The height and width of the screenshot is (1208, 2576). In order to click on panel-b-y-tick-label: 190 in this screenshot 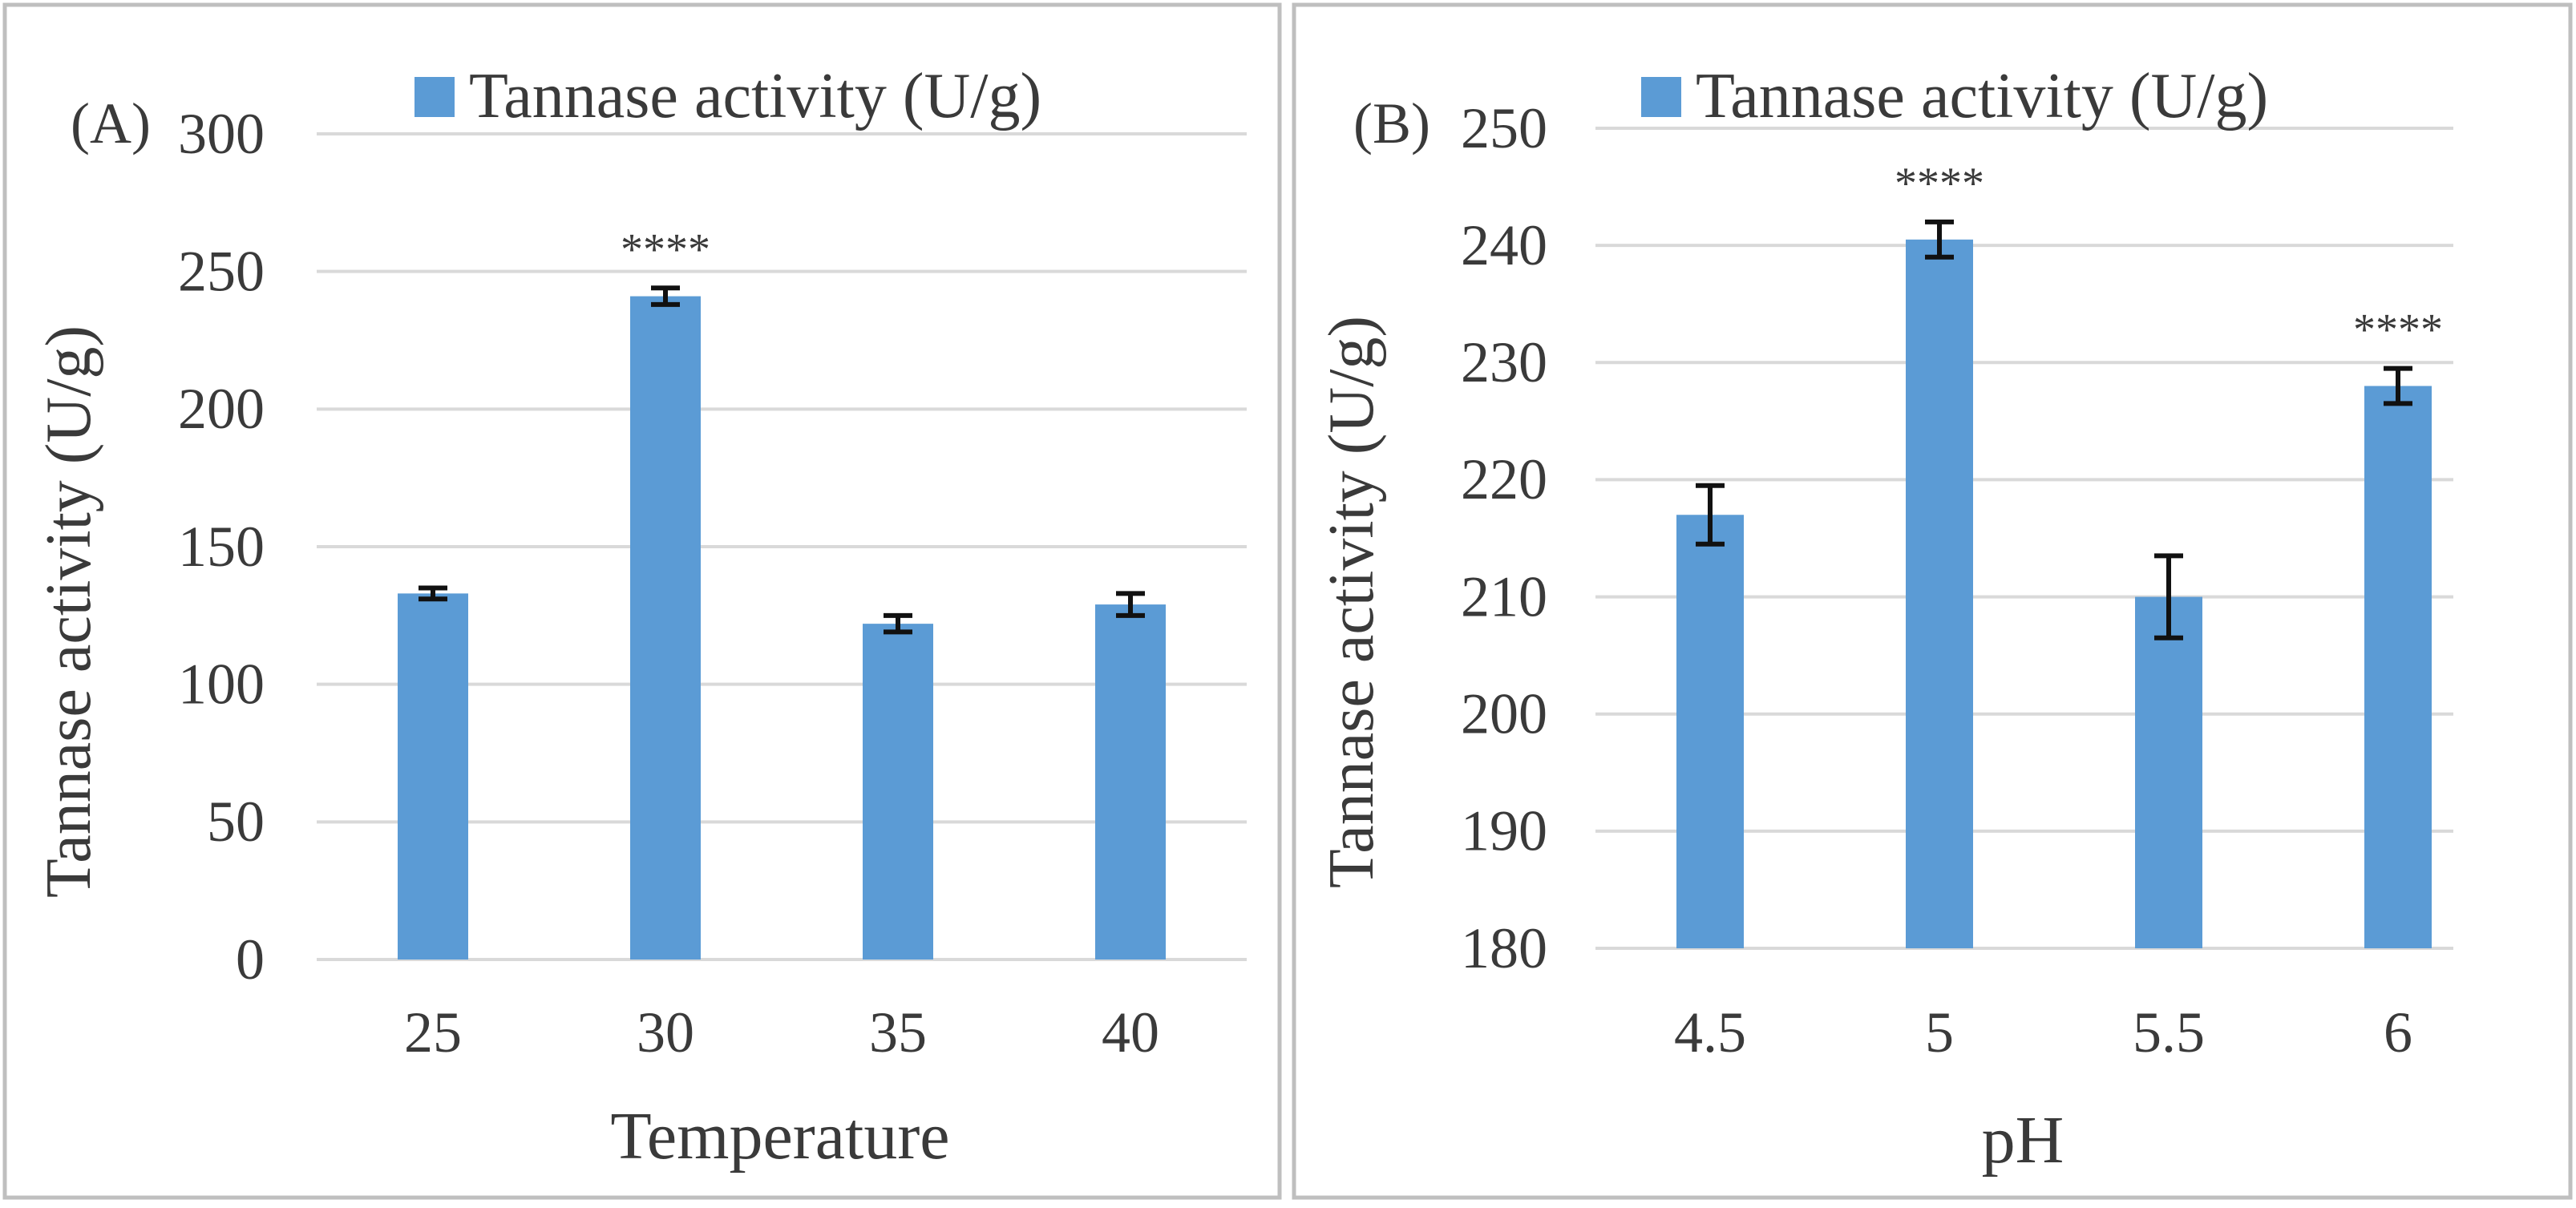, I will do `click(1504, 831)`.